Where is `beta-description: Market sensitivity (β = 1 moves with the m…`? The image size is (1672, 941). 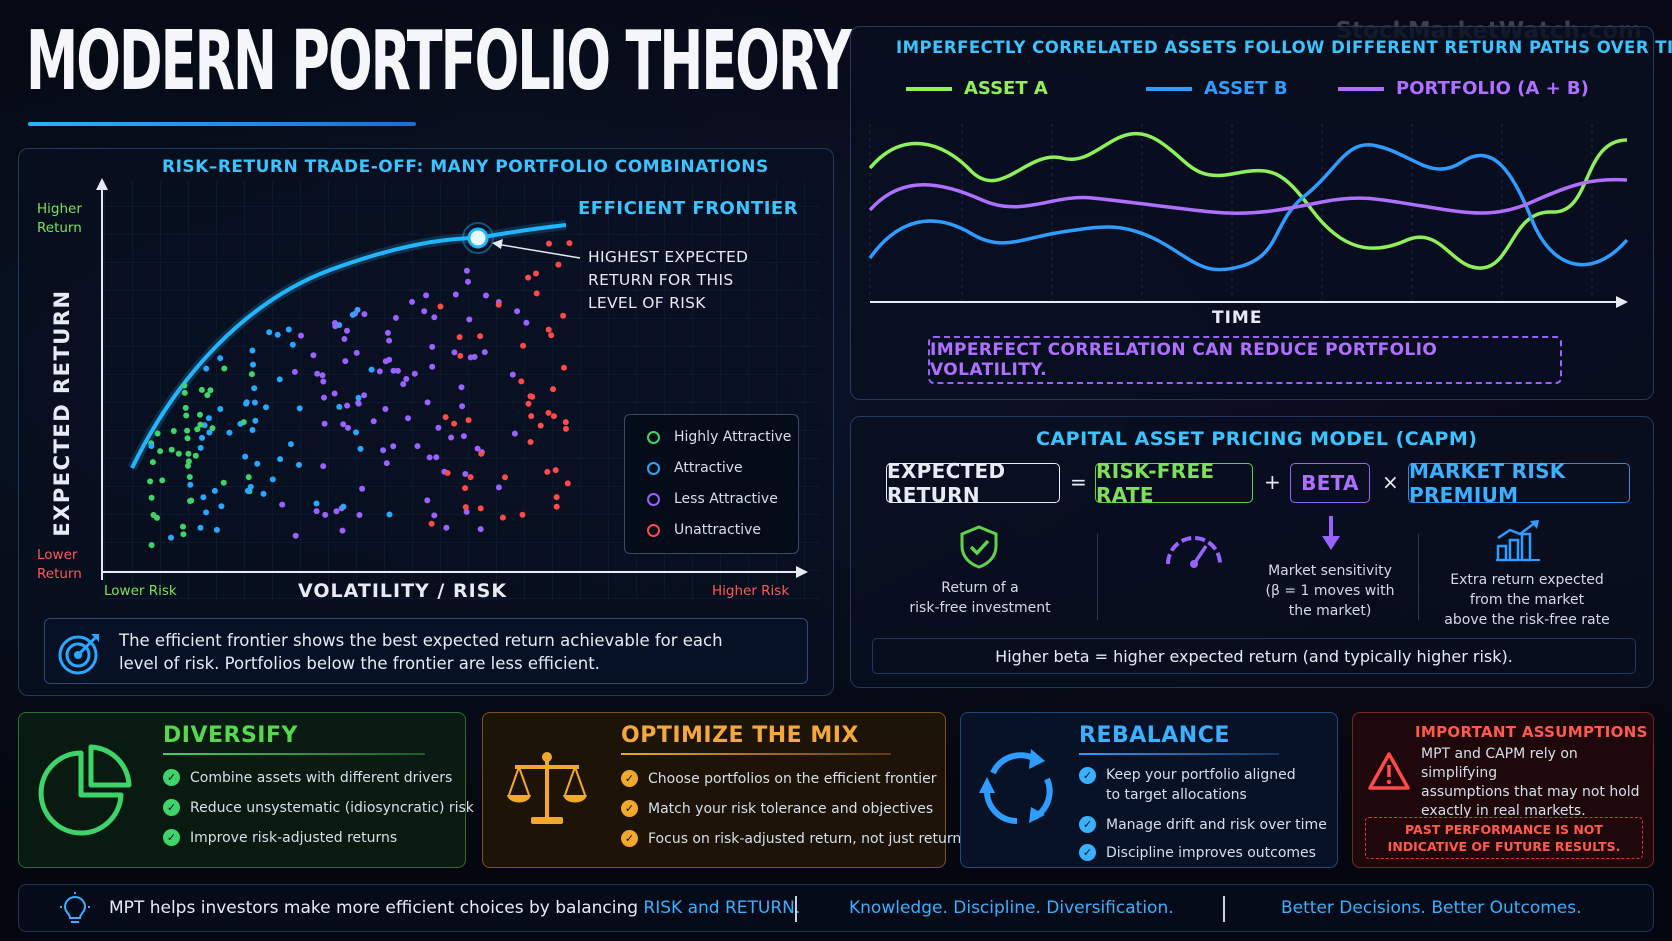 beta-description: Market sensitivity (β = 1 moves with the m… is located at coordinates (1330, 591).